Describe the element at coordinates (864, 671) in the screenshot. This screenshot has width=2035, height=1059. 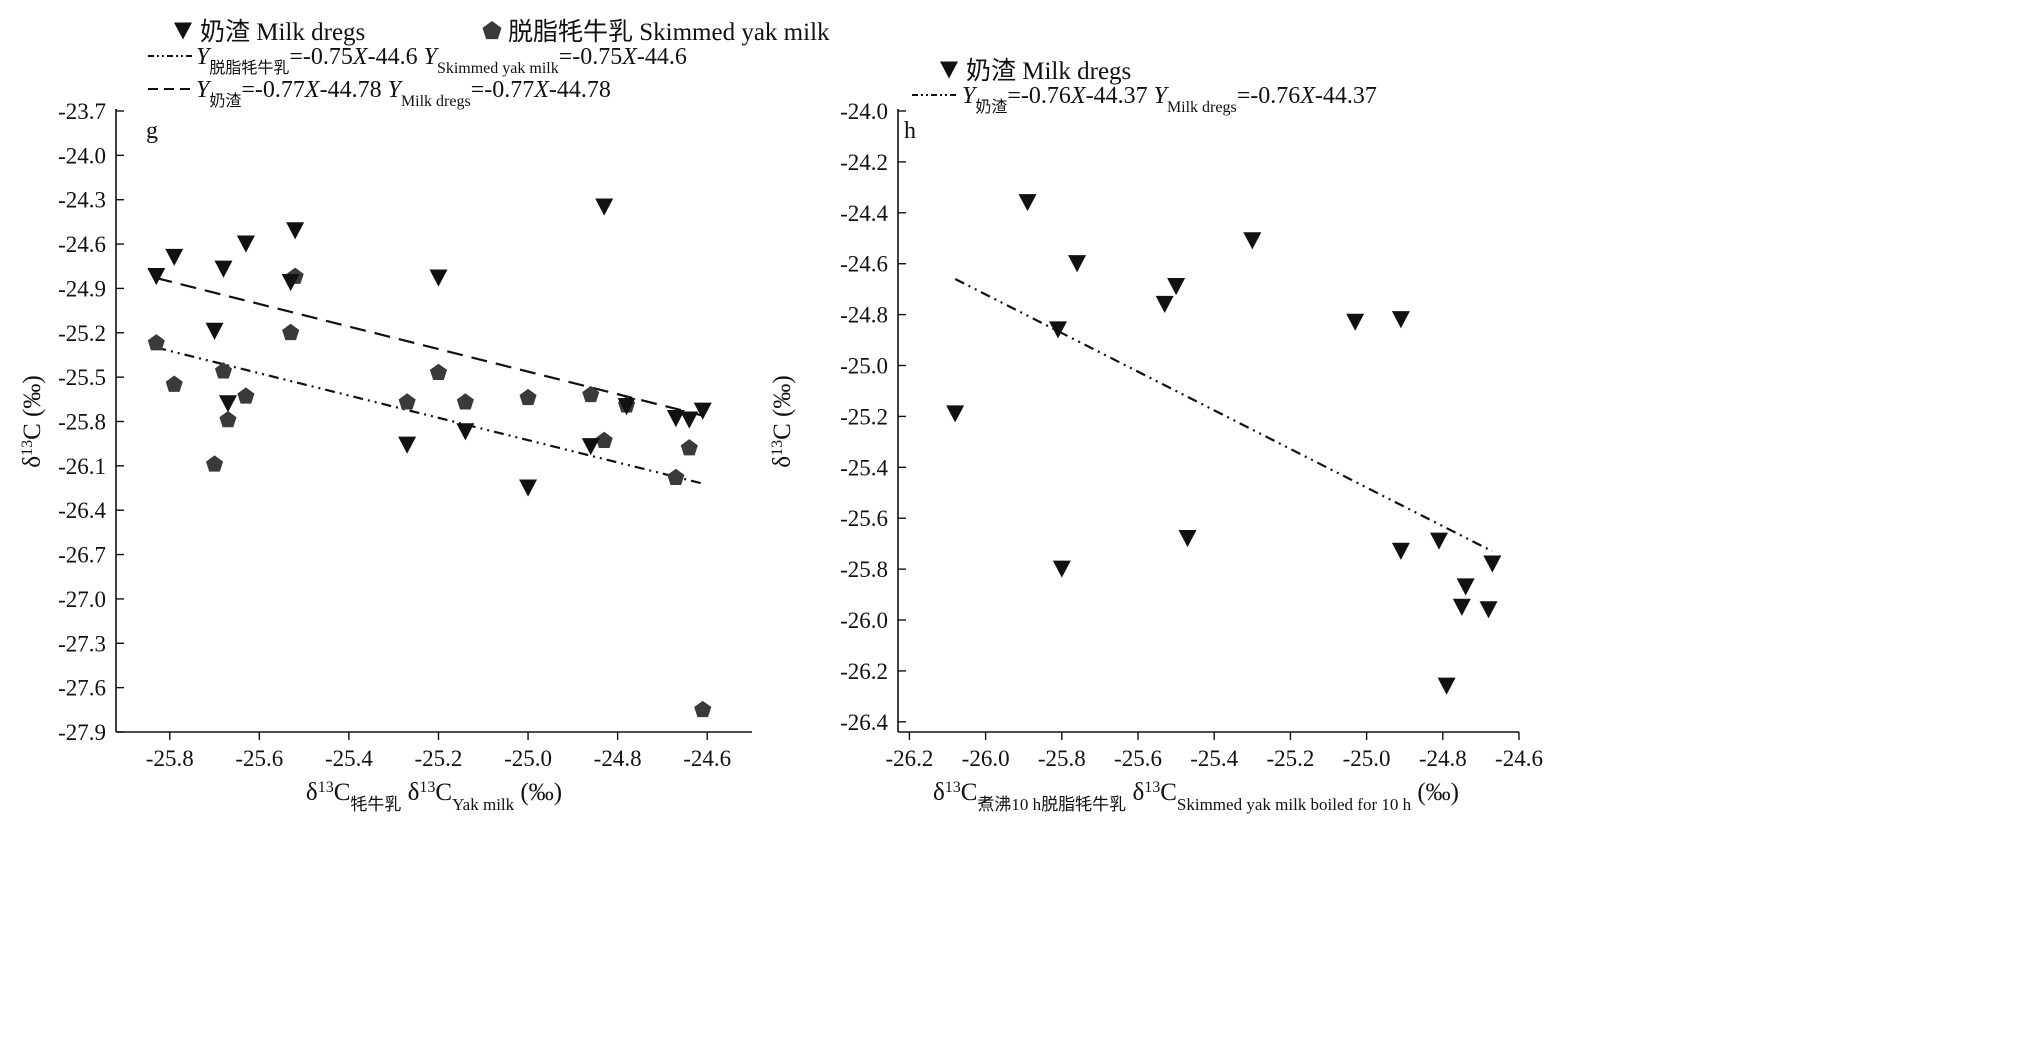
I see `y-tick-label: -26.2` at that location.